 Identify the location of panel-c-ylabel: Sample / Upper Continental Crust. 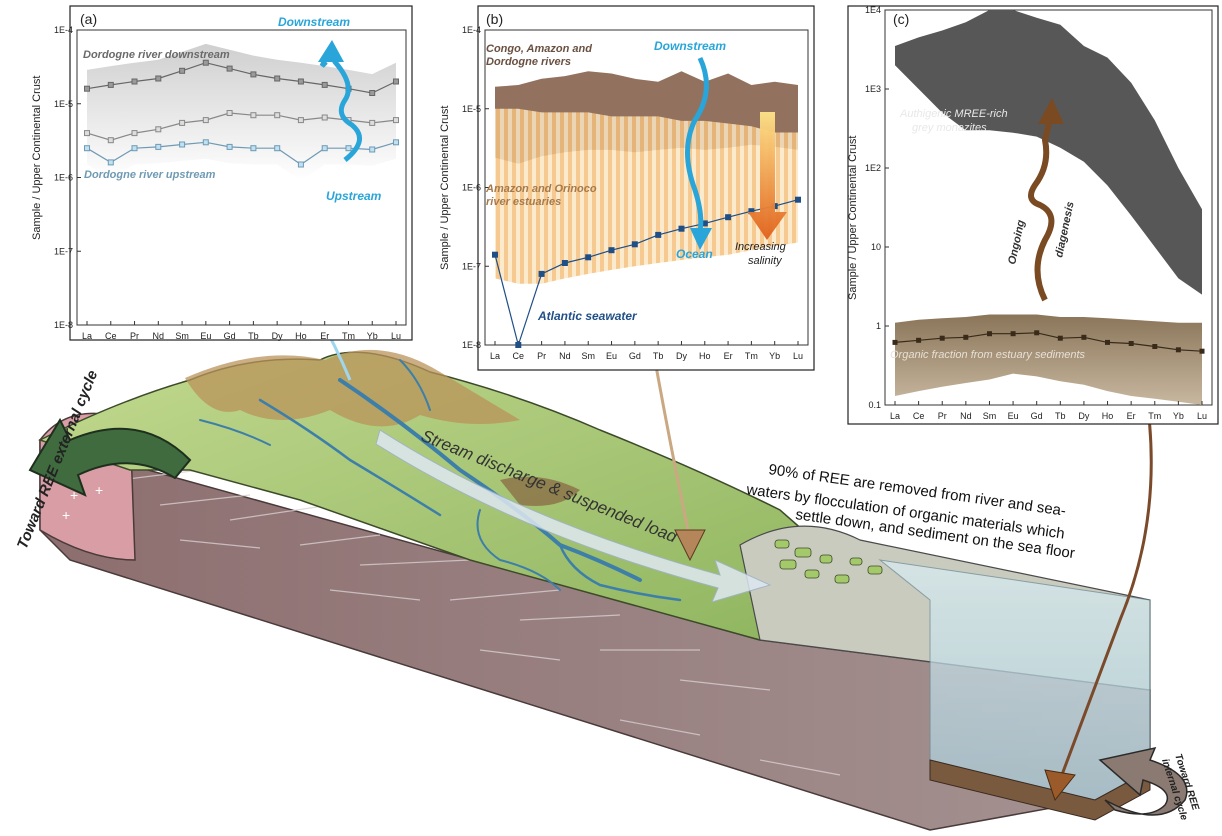
(853, 218).